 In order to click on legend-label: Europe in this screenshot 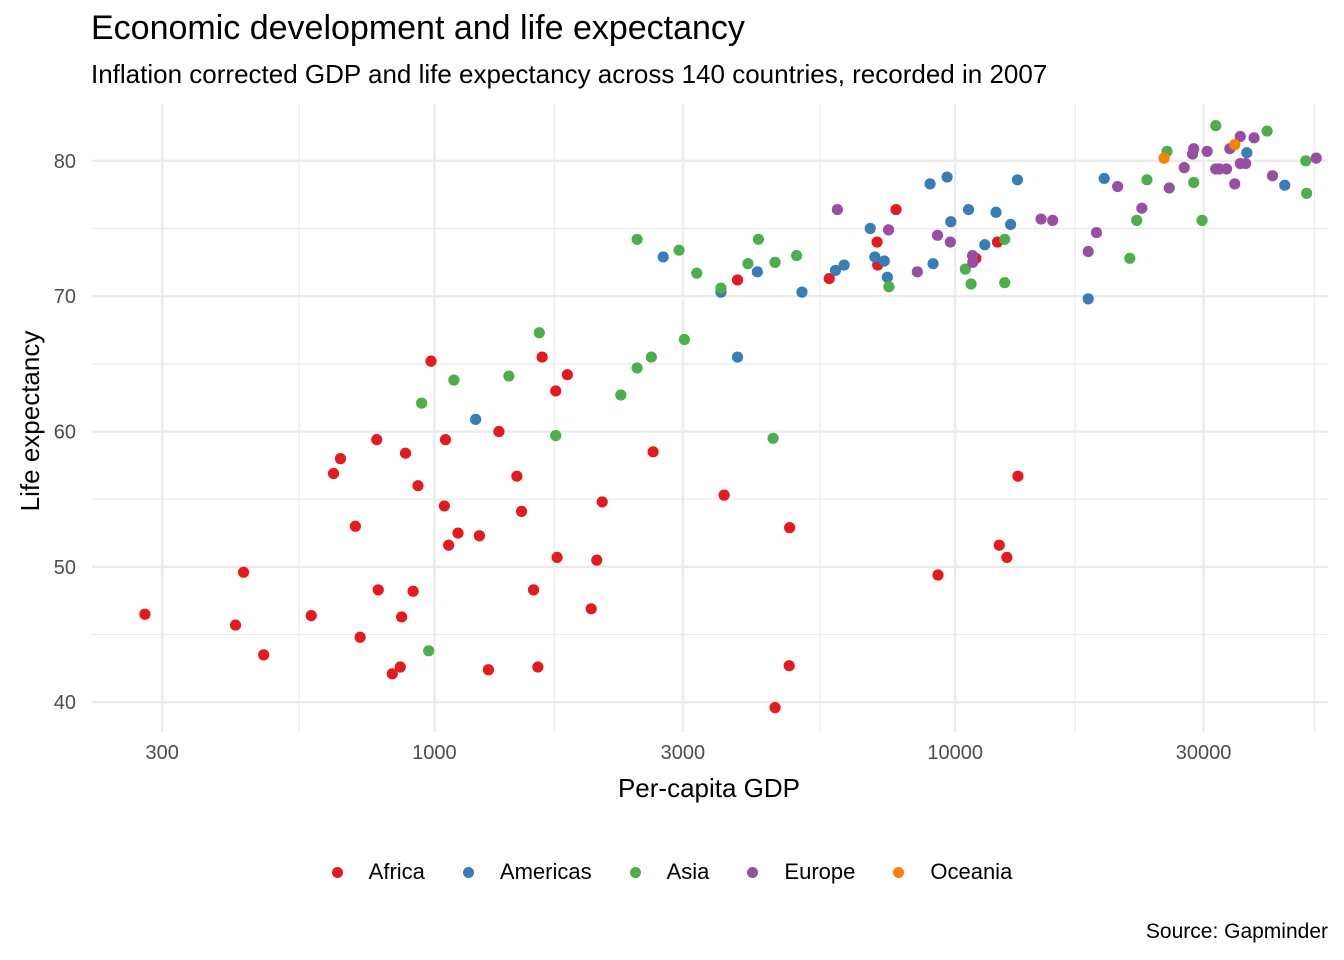, I will do `click(820, 871)`.